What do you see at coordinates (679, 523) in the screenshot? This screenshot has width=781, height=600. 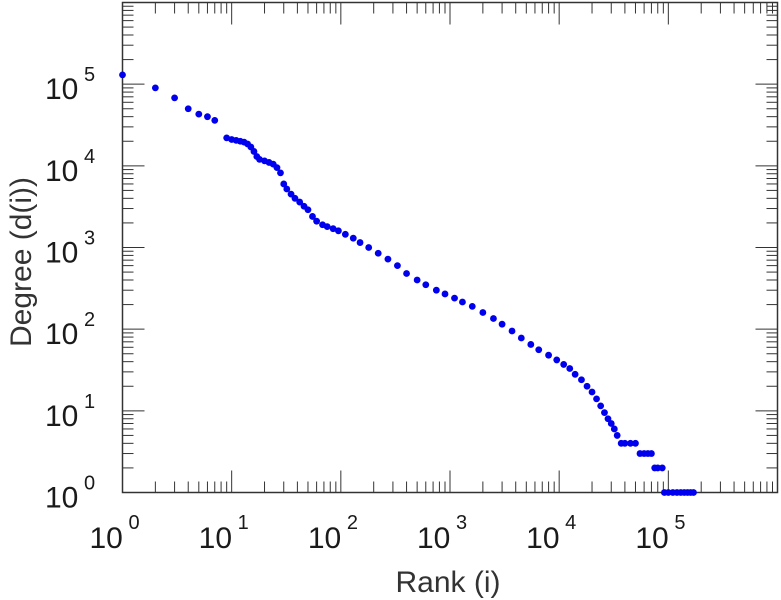 I see `x-tick-label-exponent: 5` at bounding box center [679, 523].